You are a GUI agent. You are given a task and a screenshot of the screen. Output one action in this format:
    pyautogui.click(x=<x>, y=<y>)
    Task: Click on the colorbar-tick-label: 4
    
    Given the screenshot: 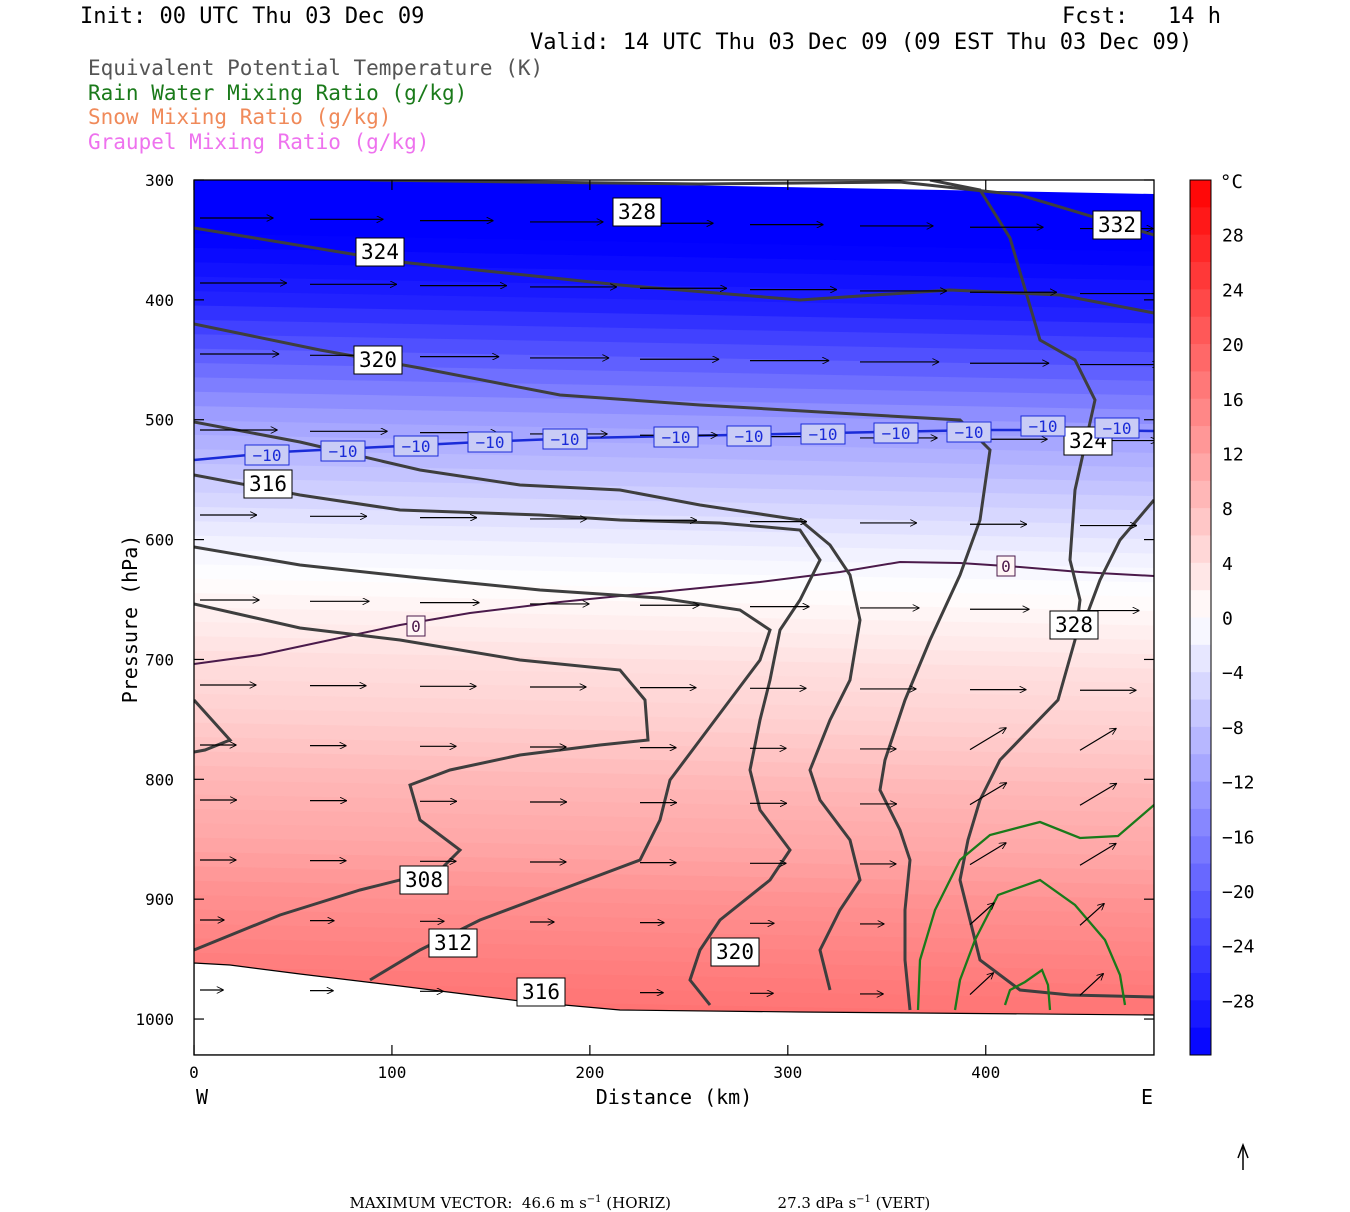 What is the action you would take?
    pyautogui.click(x=1227, y=564)
    